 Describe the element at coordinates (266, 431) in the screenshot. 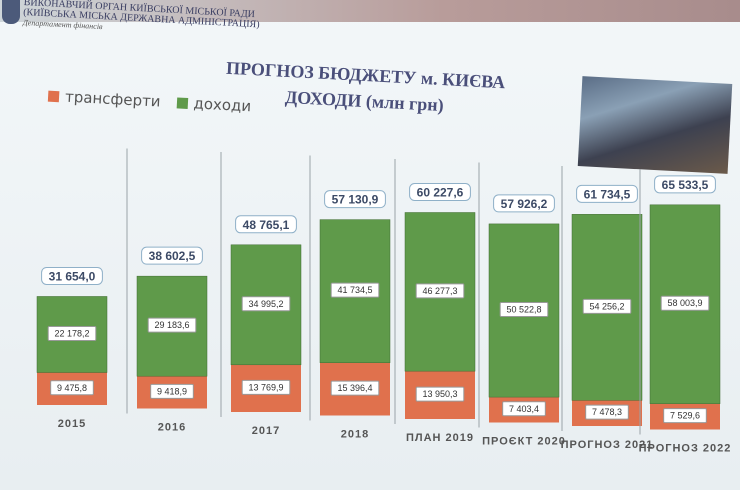

I see `x-tick-label: 2017` at that location.